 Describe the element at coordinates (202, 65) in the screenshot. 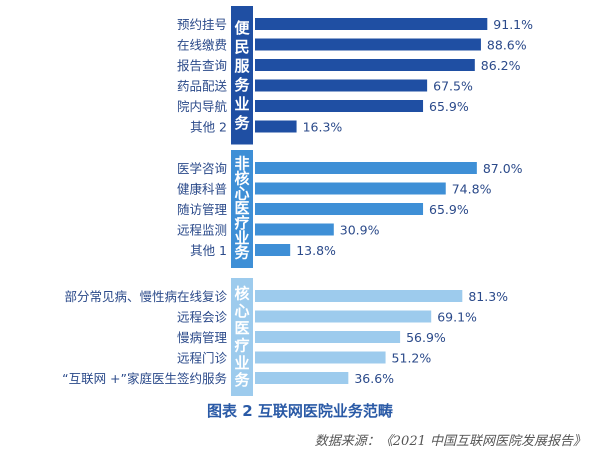

I see `category-label: 报告查询` at that location.